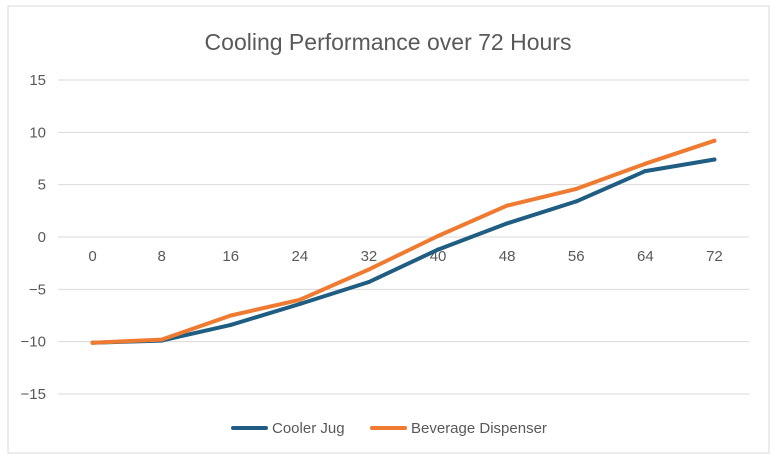 The width and height of the screenshot is (776, 465). I want to click on x-tick-label: 24, so click(300, 256).